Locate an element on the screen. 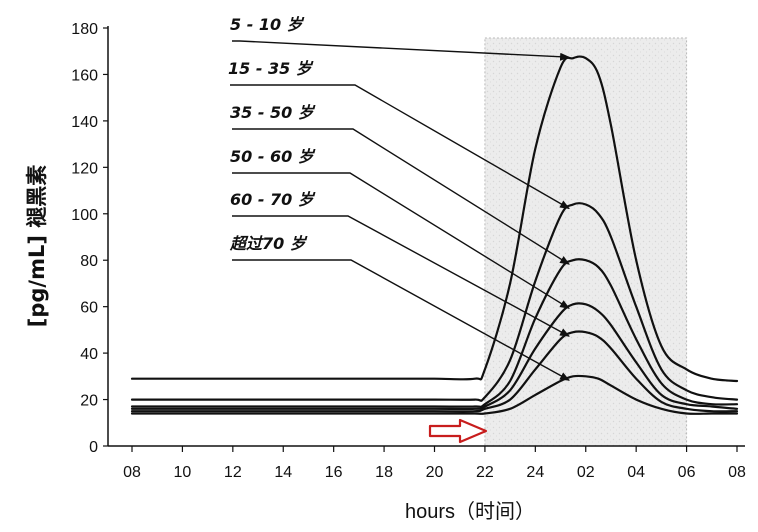  y-axis-ticks: 0 20 40 60 80 100 120 140 160 180 is located at coordinates (89, 238).